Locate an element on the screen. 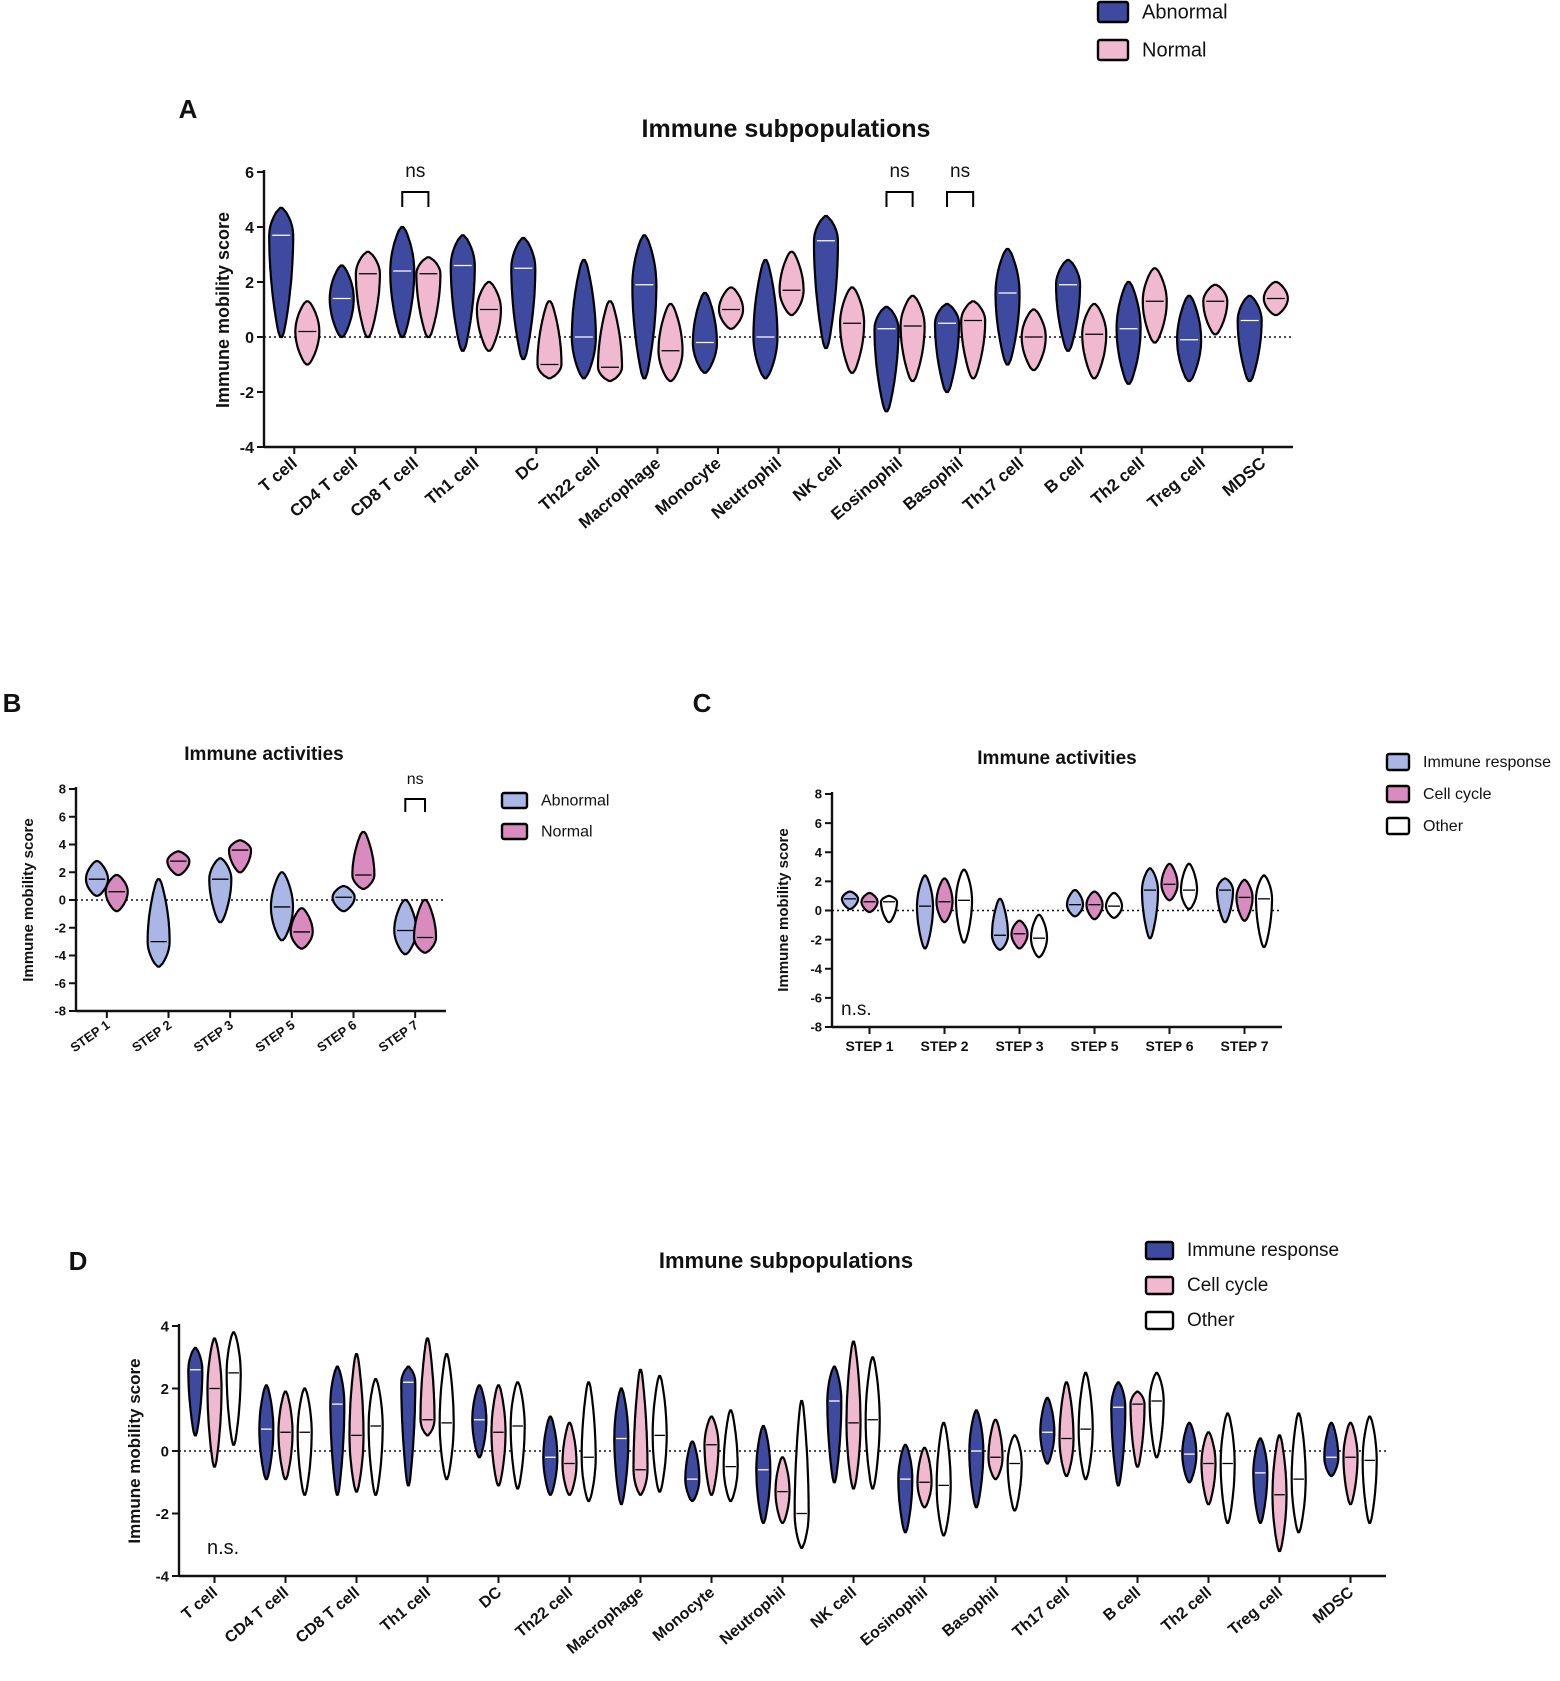  x-tick-label: NK cell is located at coordinates (834, 1608).